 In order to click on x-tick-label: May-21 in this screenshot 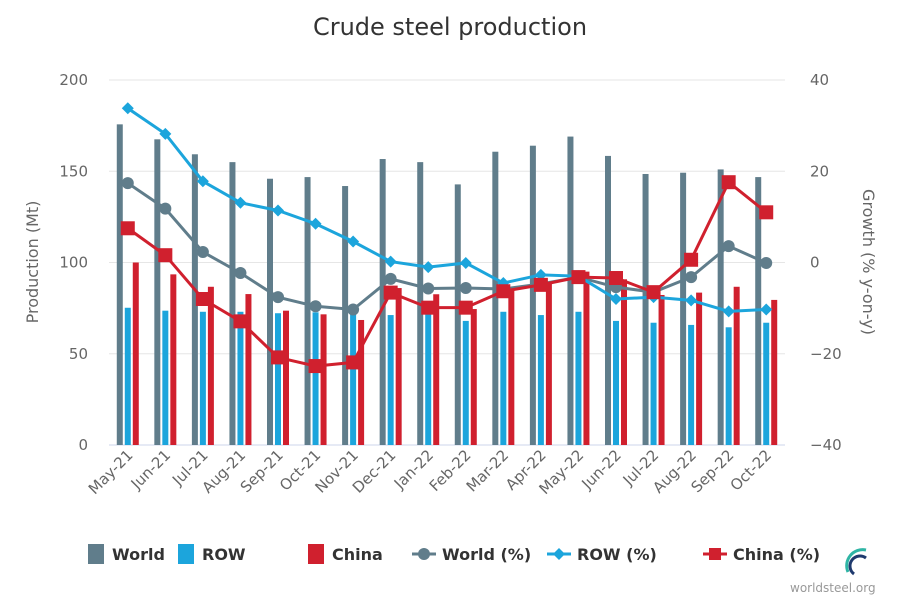, I will do `click(111, 472)`.